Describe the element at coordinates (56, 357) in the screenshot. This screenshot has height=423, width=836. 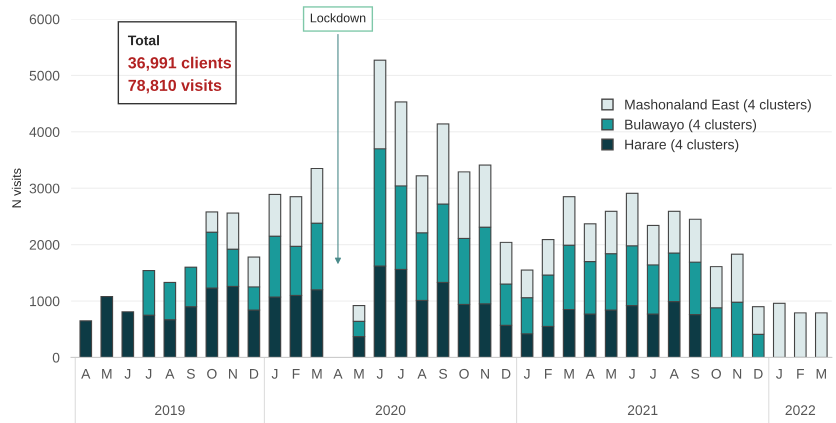
I see `y-tick-label: 0` at that location.